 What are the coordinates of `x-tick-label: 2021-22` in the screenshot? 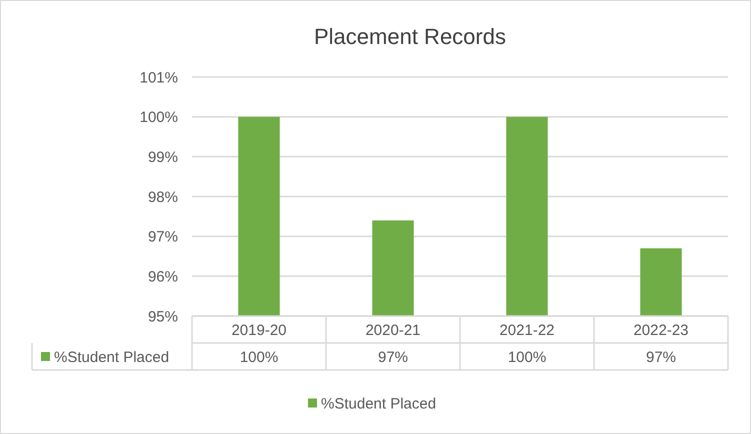 It's located at (527, 330).